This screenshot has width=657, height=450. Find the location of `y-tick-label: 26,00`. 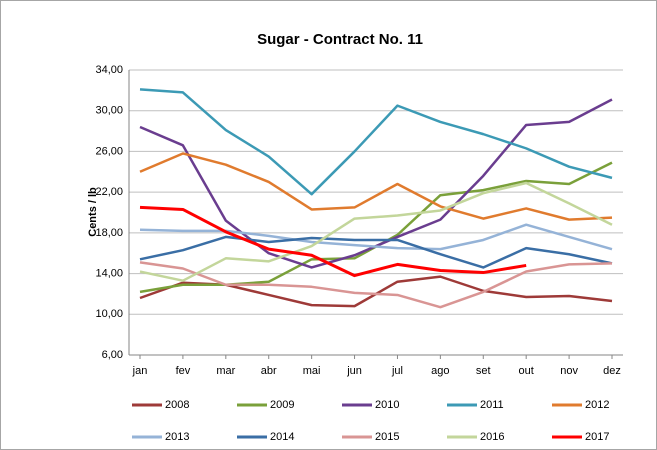

y-tick-label: 26,00 is located at coordinates (109, 151).